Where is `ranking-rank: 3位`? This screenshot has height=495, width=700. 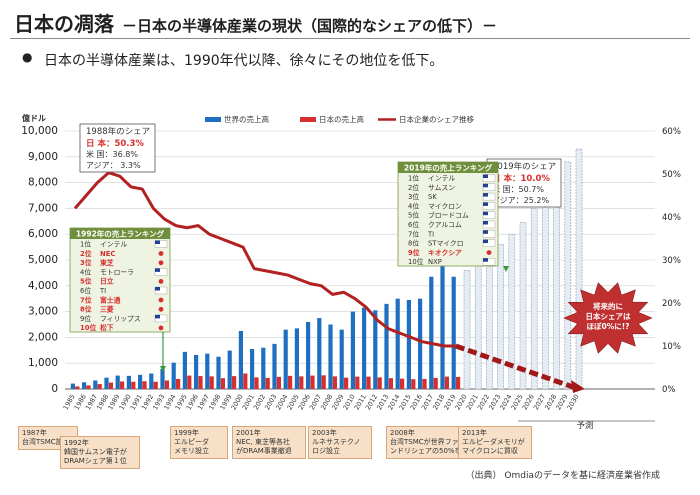 ranking-rank: 3位 is located at coordinates (413, 196).